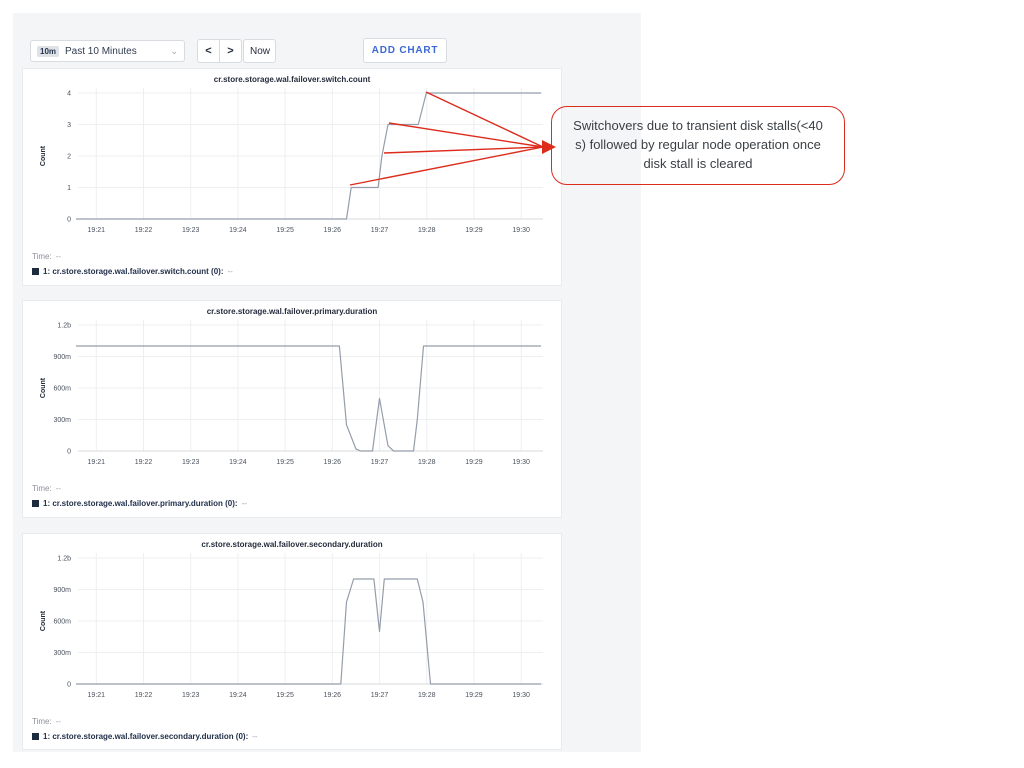 This screenshot has width=1024, height=768. I want to click on chevron-down-icon: ⌄, so click(174, 50).